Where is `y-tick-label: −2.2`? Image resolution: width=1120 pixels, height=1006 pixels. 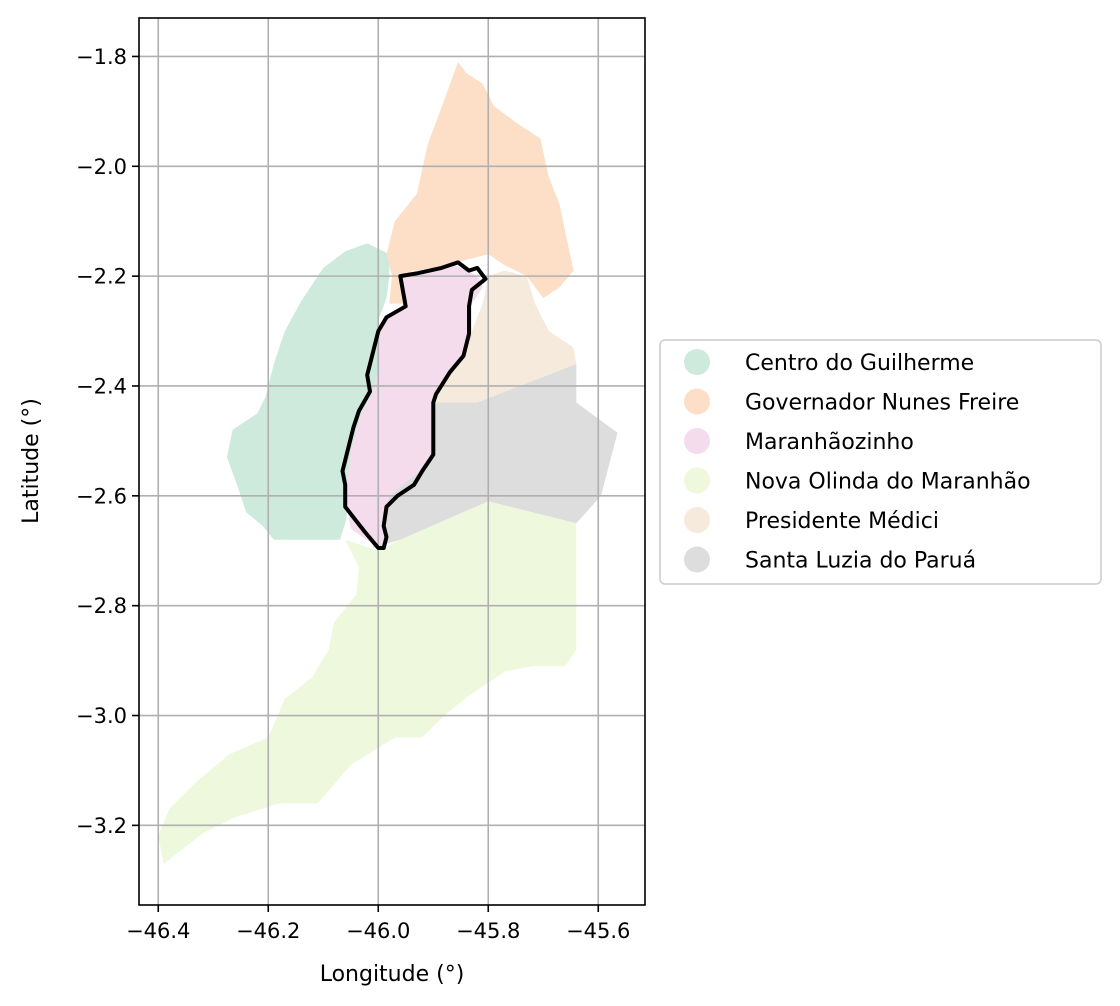
y-tick-label: −2.2 is located at coordinates (101, 277).